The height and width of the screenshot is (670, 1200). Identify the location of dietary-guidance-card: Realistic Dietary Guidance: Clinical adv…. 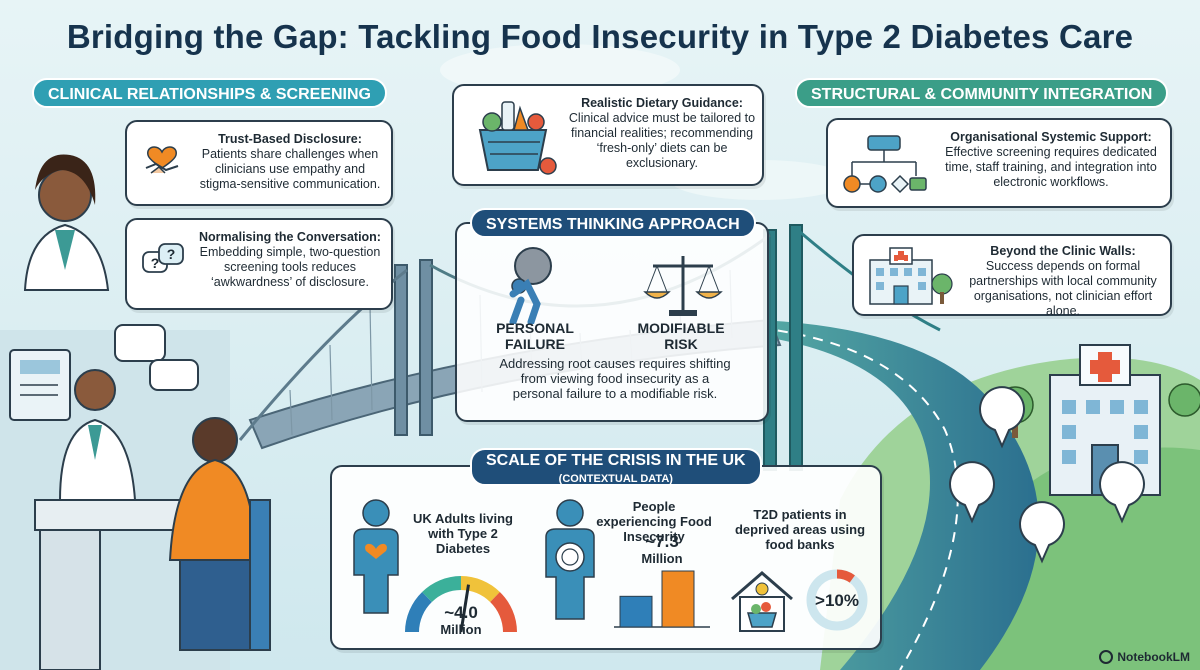
(608, 135).